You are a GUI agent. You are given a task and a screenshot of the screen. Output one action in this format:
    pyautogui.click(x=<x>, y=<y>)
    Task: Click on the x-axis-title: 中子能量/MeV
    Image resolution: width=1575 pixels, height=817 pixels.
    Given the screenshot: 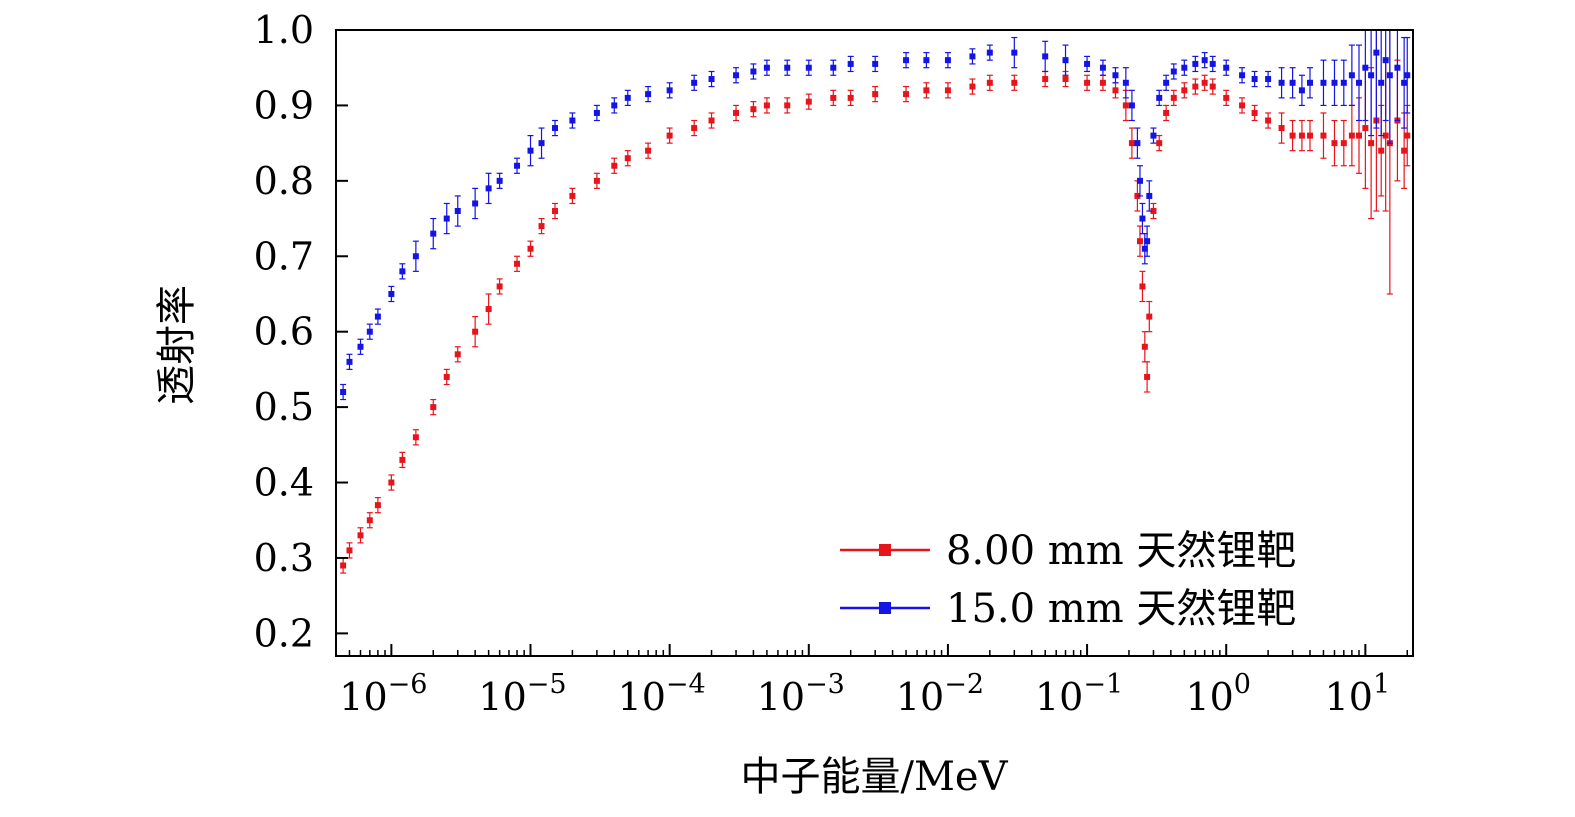 What is the action you would take?
    pyautogui.click(x=875, y=777)
    